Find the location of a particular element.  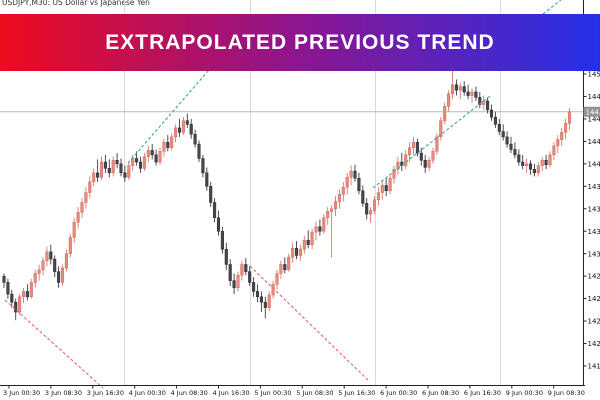

uptrend-line-left is located at coordinates (168, 116).